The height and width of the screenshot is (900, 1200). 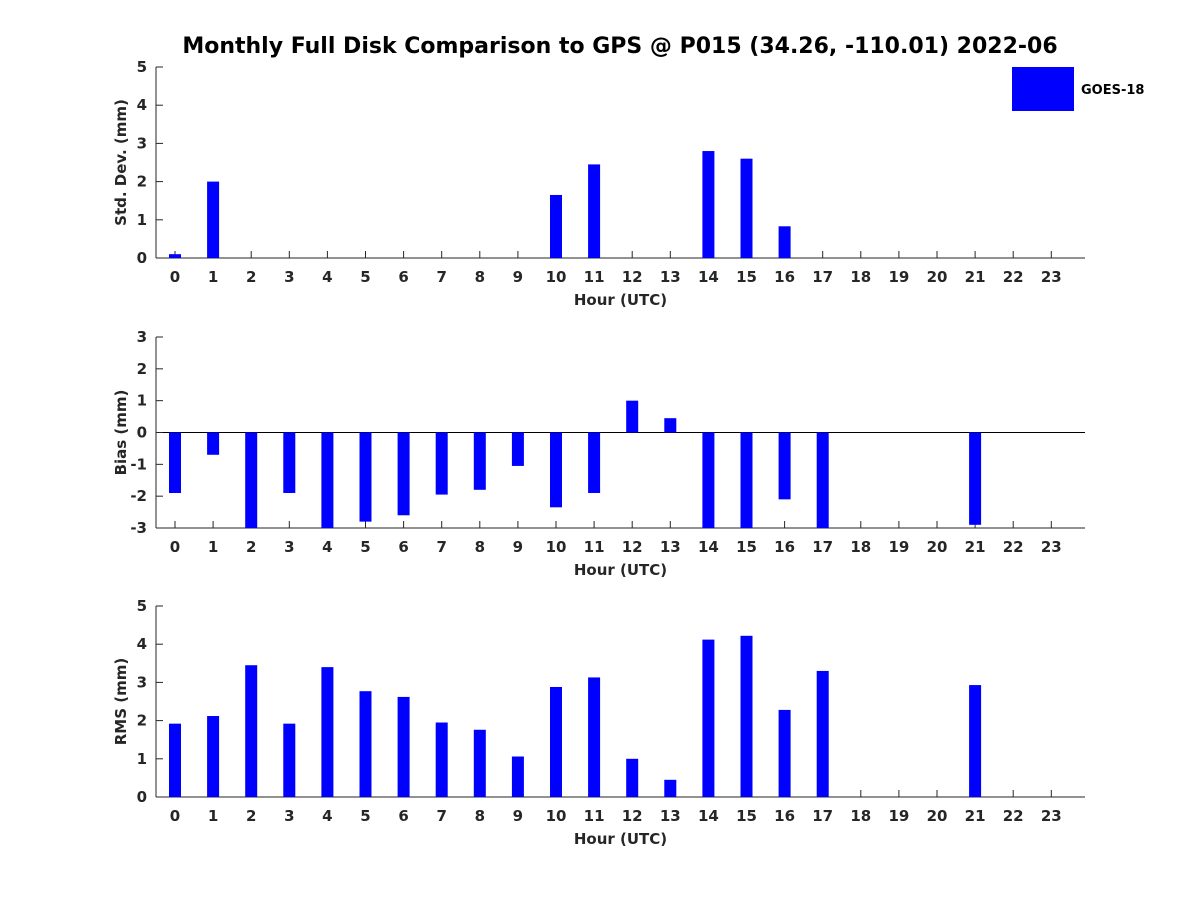 I want to click on y-axis-label: RMS (mm), so click(x=121, y=701).